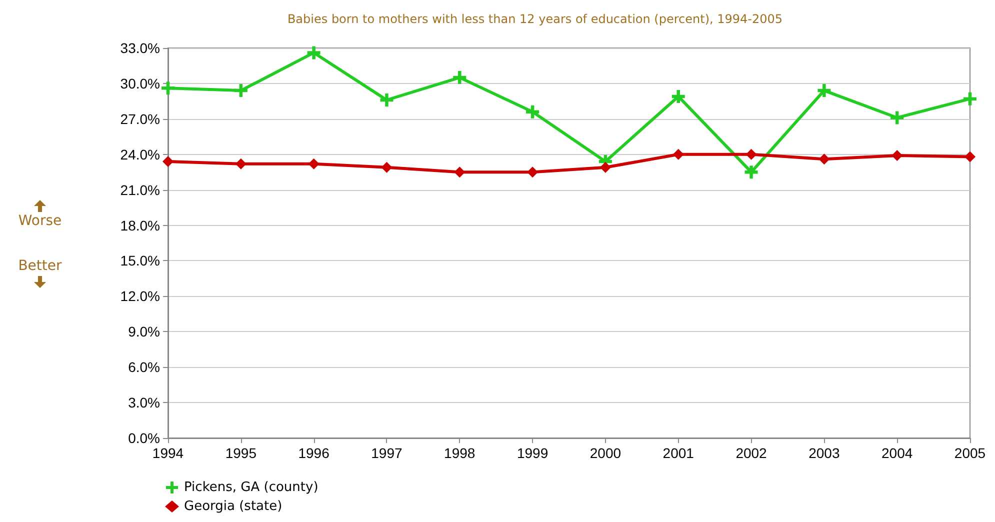 This screenshot has height=522, width=995. What do you see at coordinates (460, 453) in the screenshot?
I see `x-tick-label: 1998` at bounding box center [460, 453].